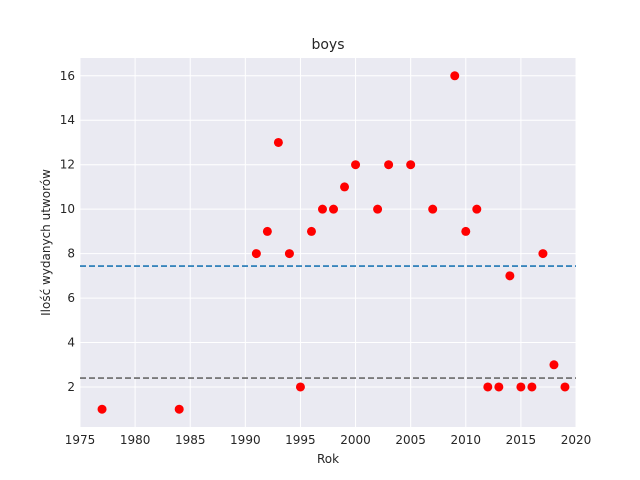 Image resolution: width=640 pixels, height=480 pixels. Describe the element at coordinates (71, 343) in the screenshot. I see `y-tick-label: 4` at that location.